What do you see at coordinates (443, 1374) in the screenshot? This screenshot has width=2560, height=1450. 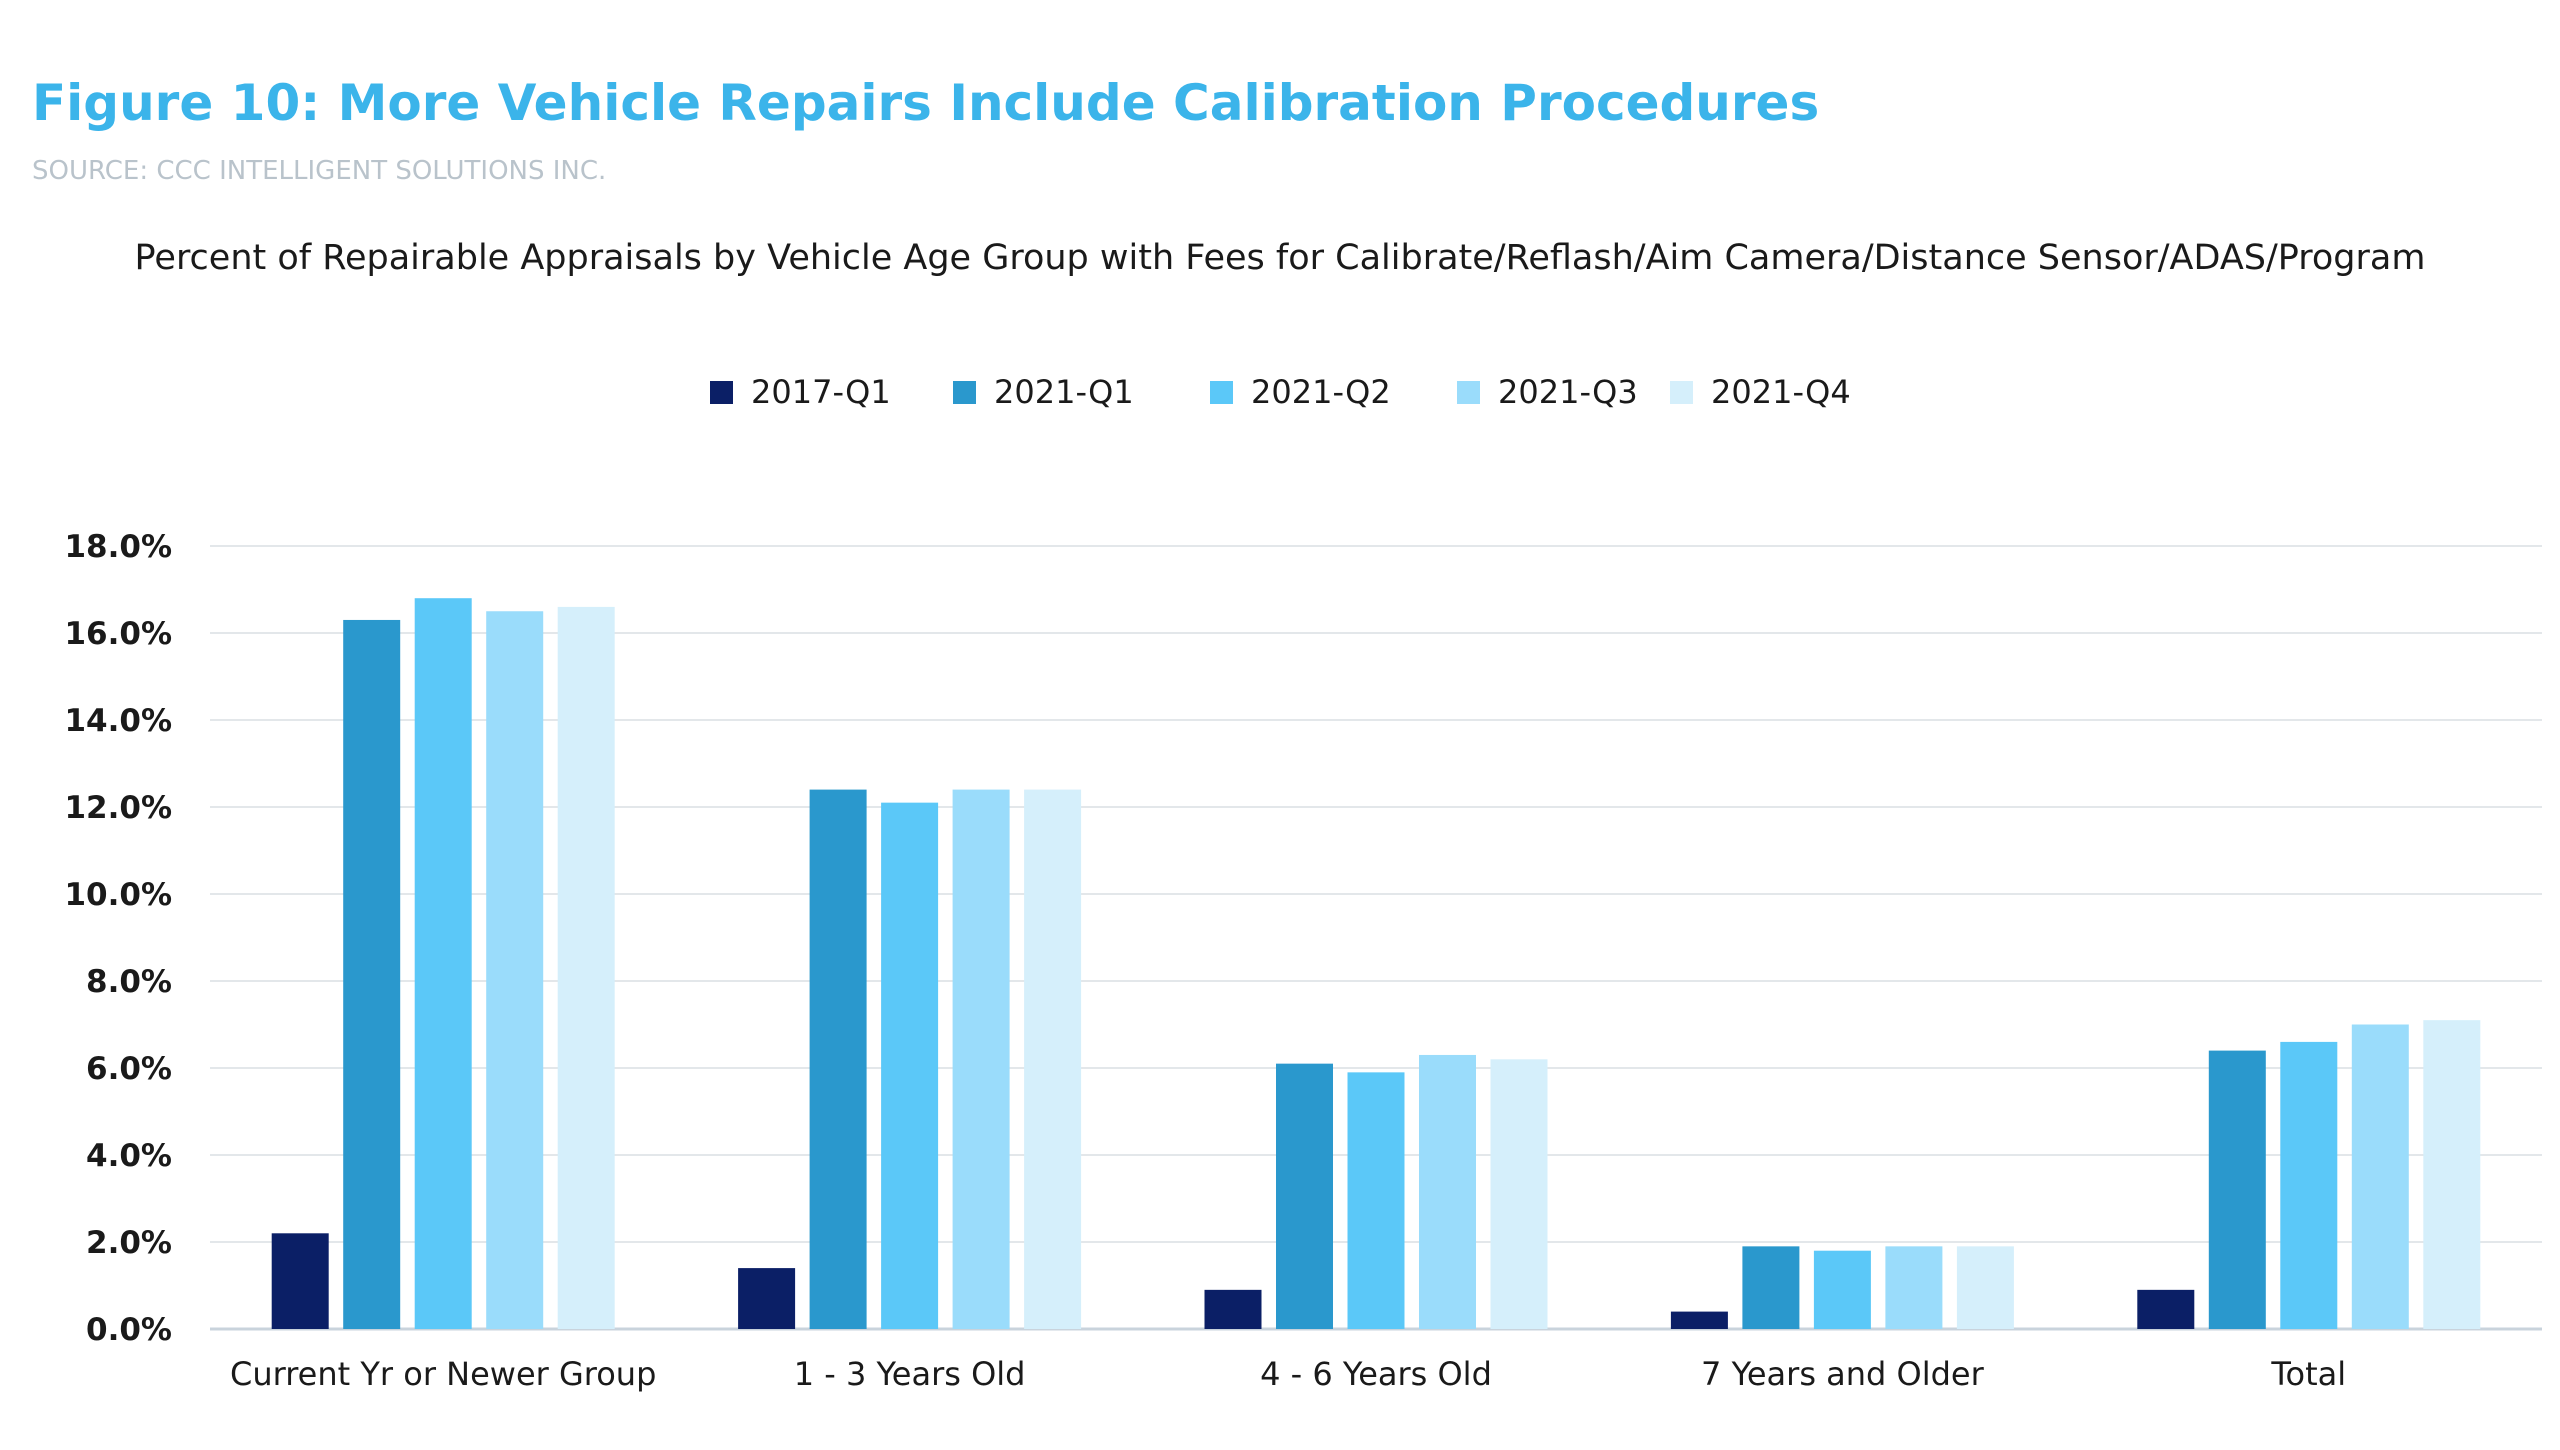 I see `x-category-label: Current Yr or Newer Group` at bounding box center [443, 1374].